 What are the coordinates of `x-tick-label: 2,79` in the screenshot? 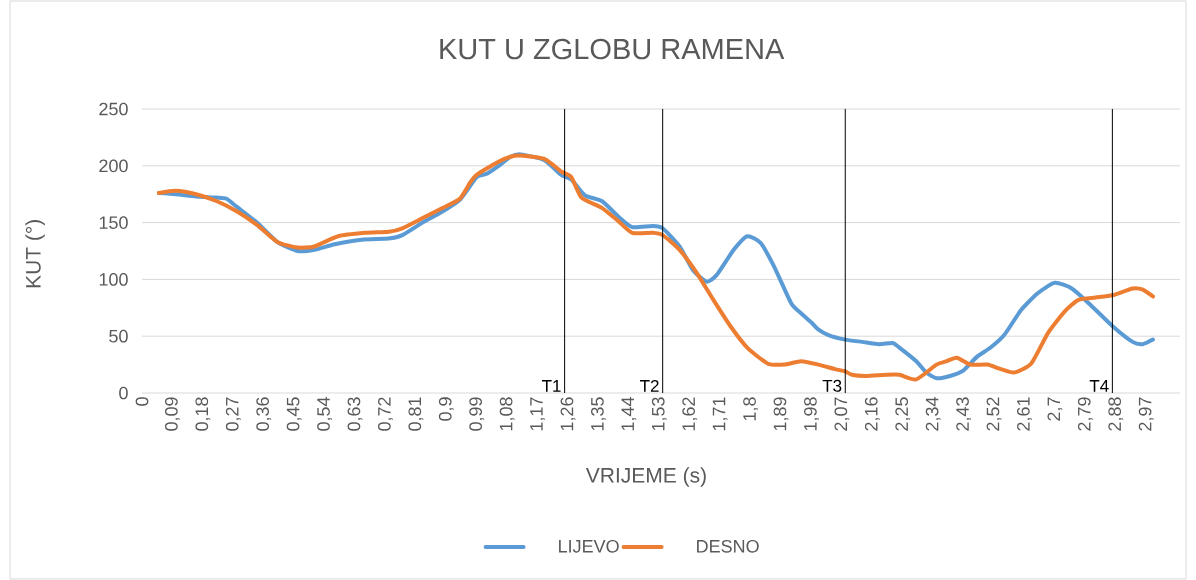 It's located at (1085, 414).